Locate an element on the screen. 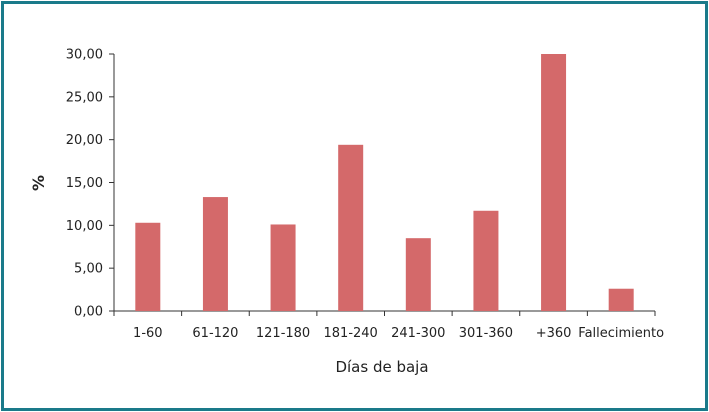 This screenshot has width=709, height=412. x-axis-title: Días de baja is located at coordinates (381, 367).